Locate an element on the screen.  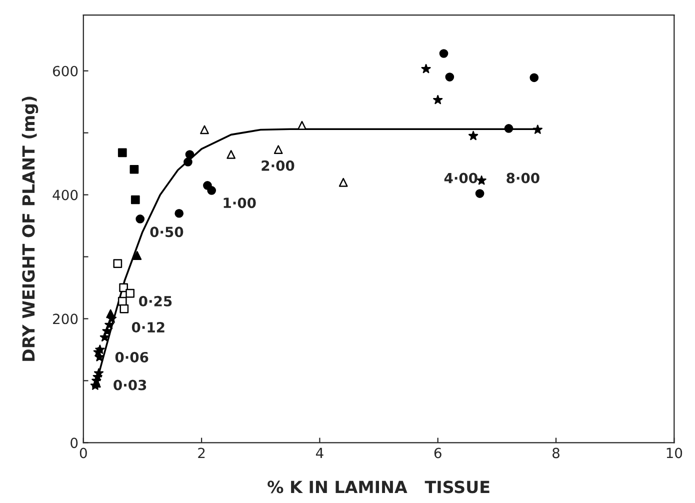
y-tick-label: 200 is located at coordinates (65, 319).